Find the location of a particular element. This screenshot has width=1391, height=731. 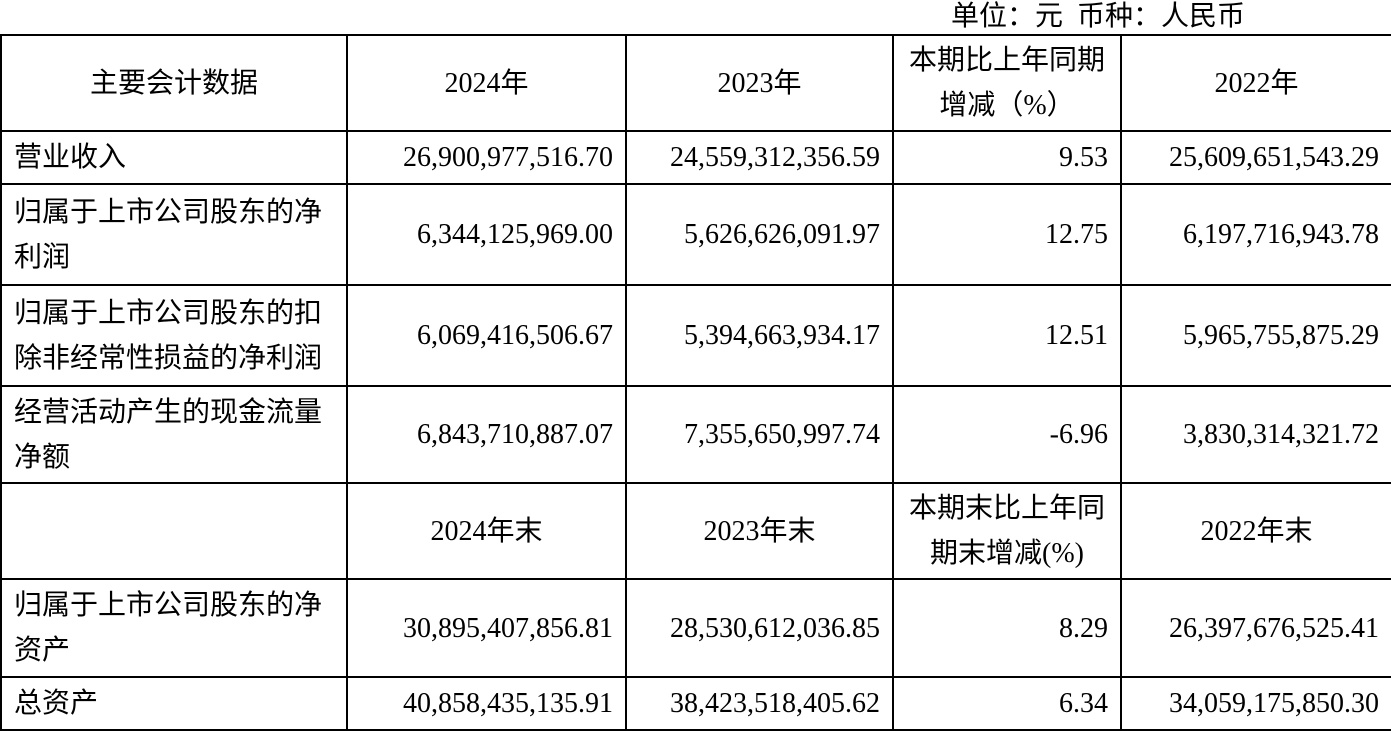

metric-label-cell: 归属于上市公司股东的净 利润 is located at coordinates (174, 234).